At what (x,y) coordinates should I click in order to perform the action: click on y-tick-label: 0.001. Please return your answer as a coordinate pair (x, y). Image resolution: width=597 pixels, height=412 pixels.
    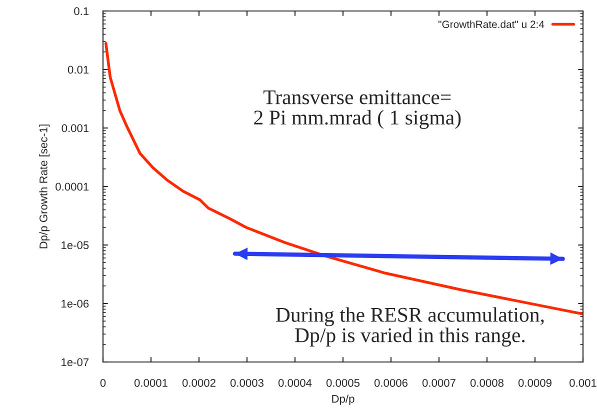
    Looking at the image, I should click on (75, 128).